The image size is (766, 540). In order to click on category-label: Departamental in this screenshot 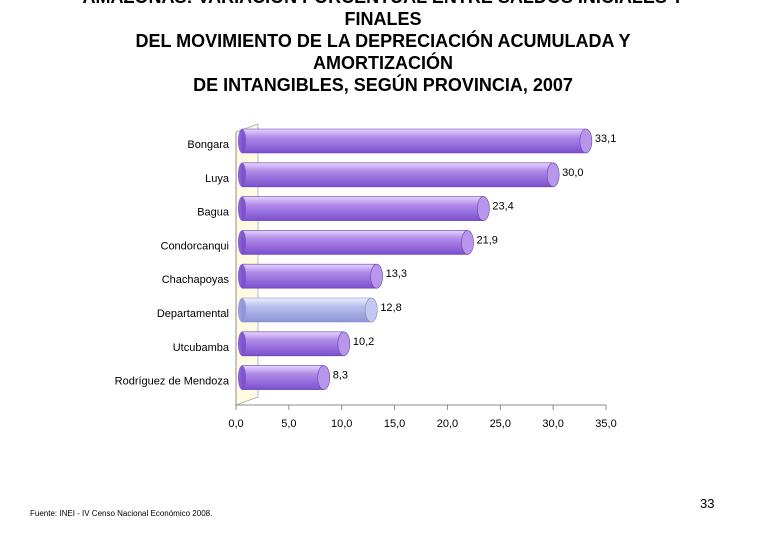, I will do `click(193, 314)`.